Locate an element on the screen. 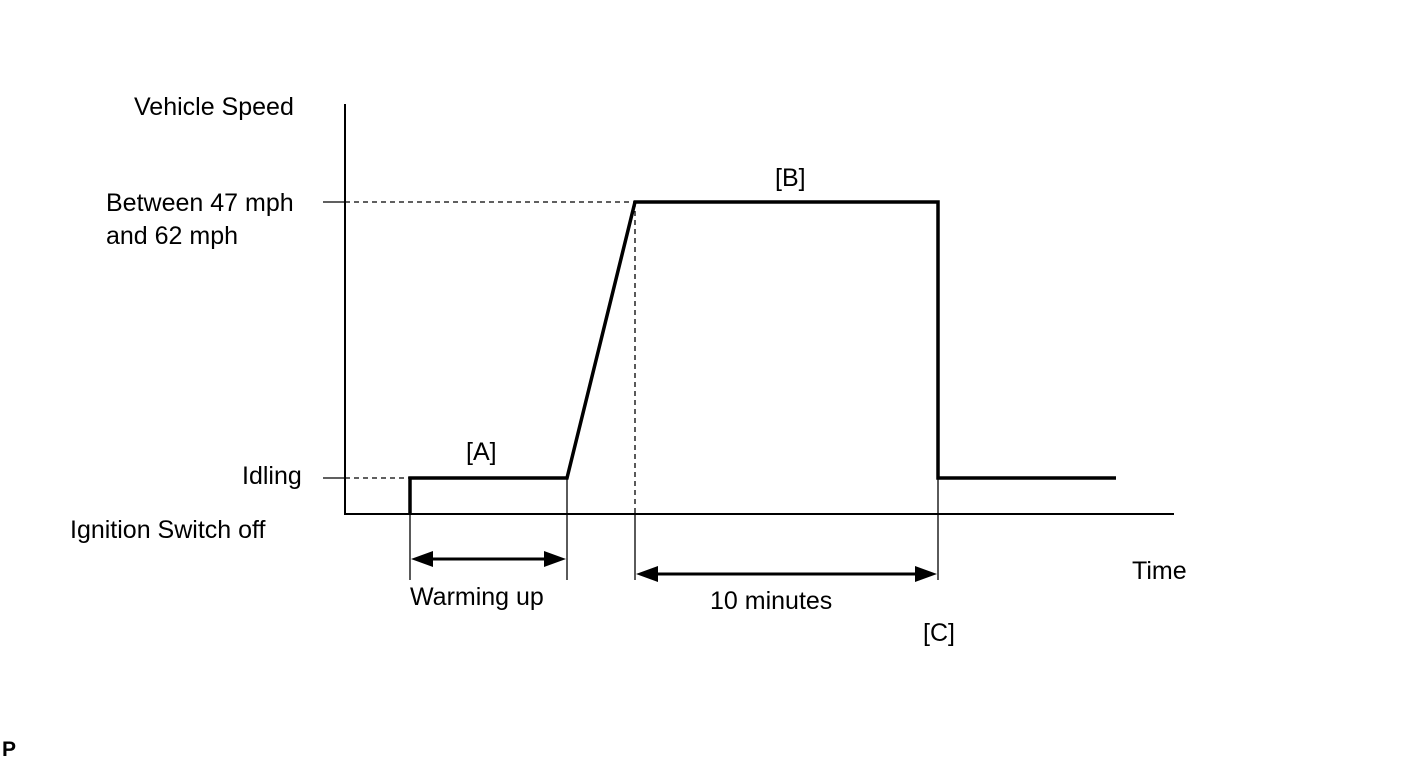 Image resolution: width=1424 pixels, height=759 pixels. warmup-arrow-right-head is located at coordinates (555, 559).